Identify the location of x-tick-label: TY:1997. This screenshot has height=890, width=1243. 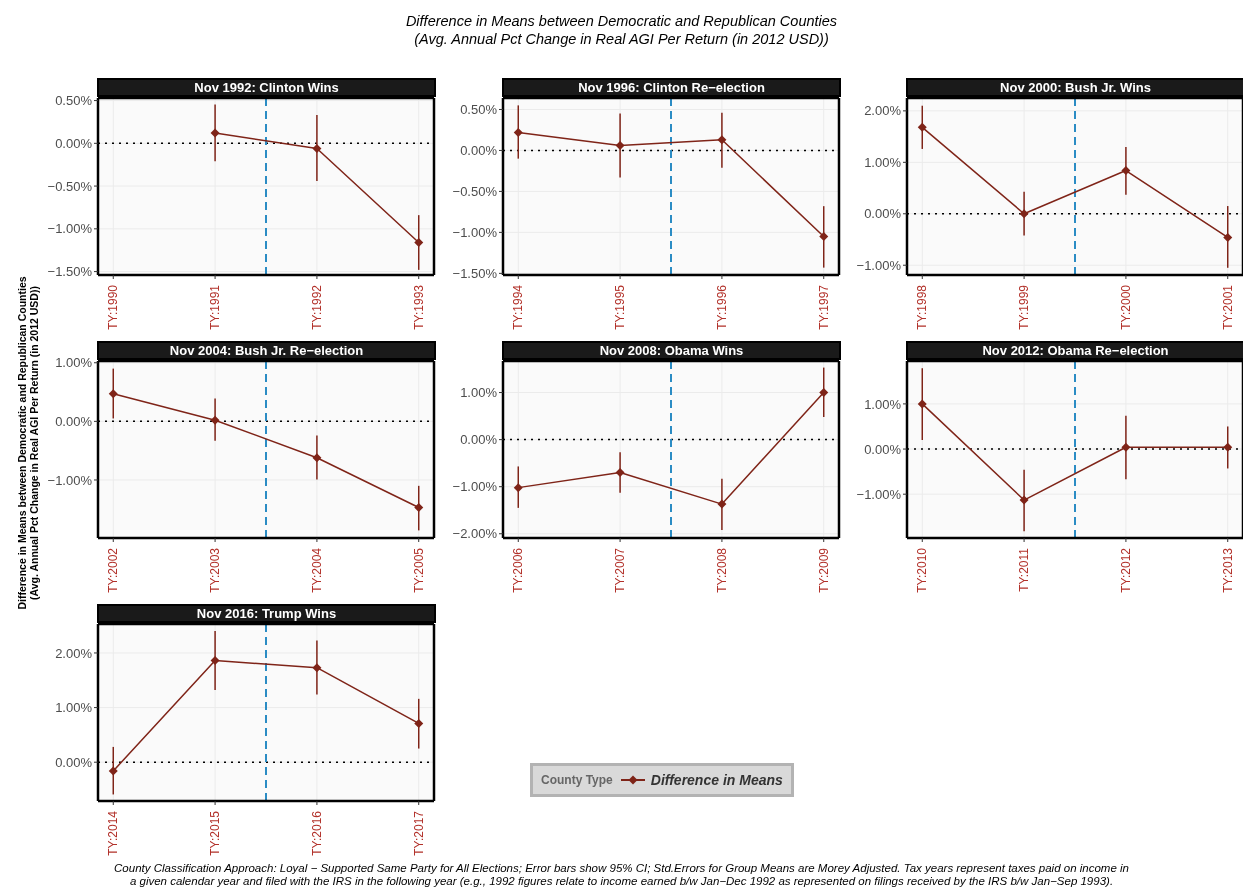
(823, 307).